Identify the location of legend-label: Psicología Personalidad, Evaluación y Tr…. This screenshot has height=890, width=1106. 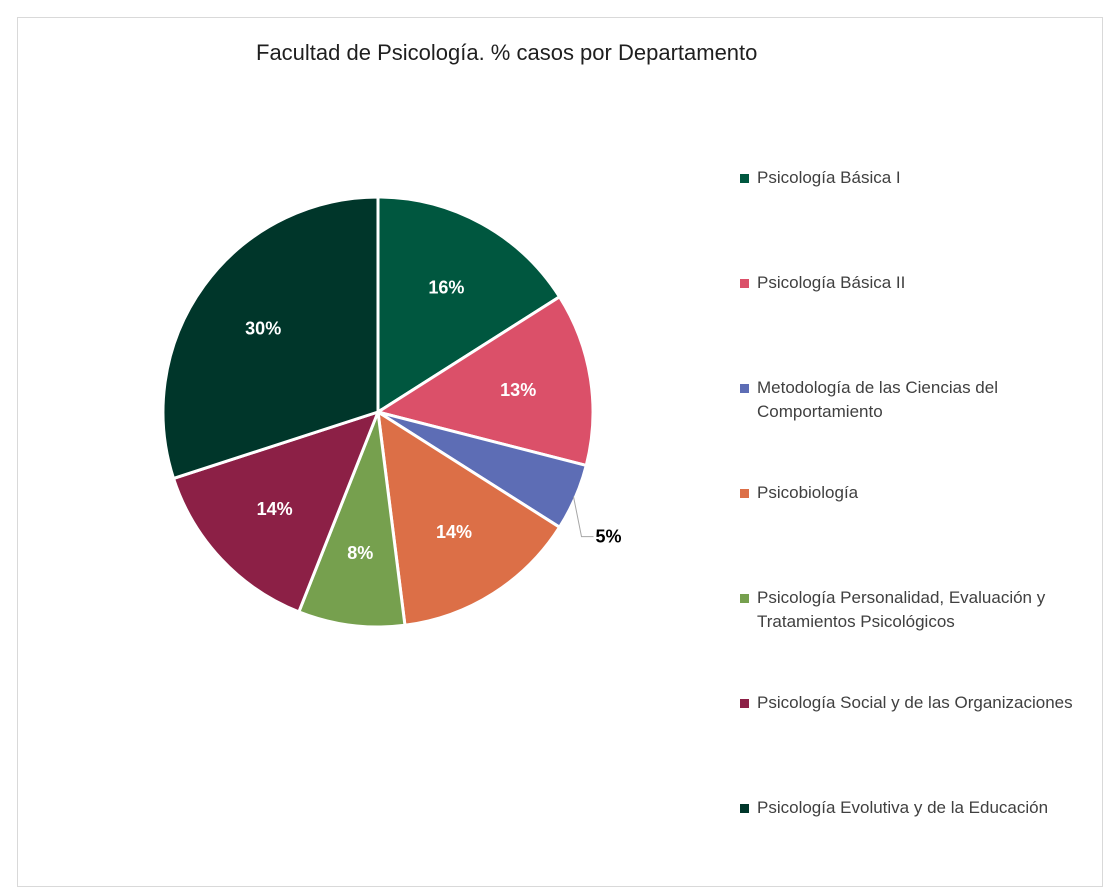
(901, 609).